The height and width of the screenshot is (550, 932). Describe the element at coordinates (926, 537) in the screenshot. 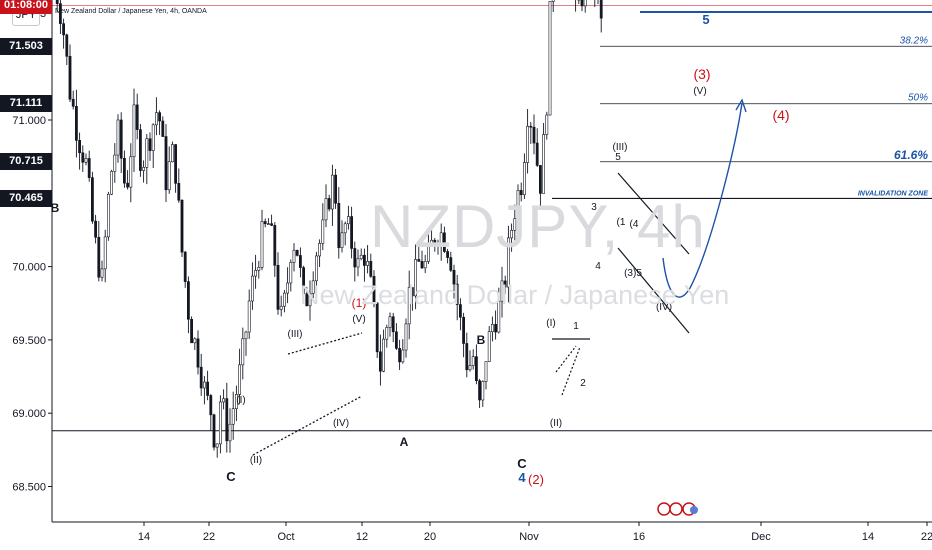

I see `time-tick-label: 22` at that location.